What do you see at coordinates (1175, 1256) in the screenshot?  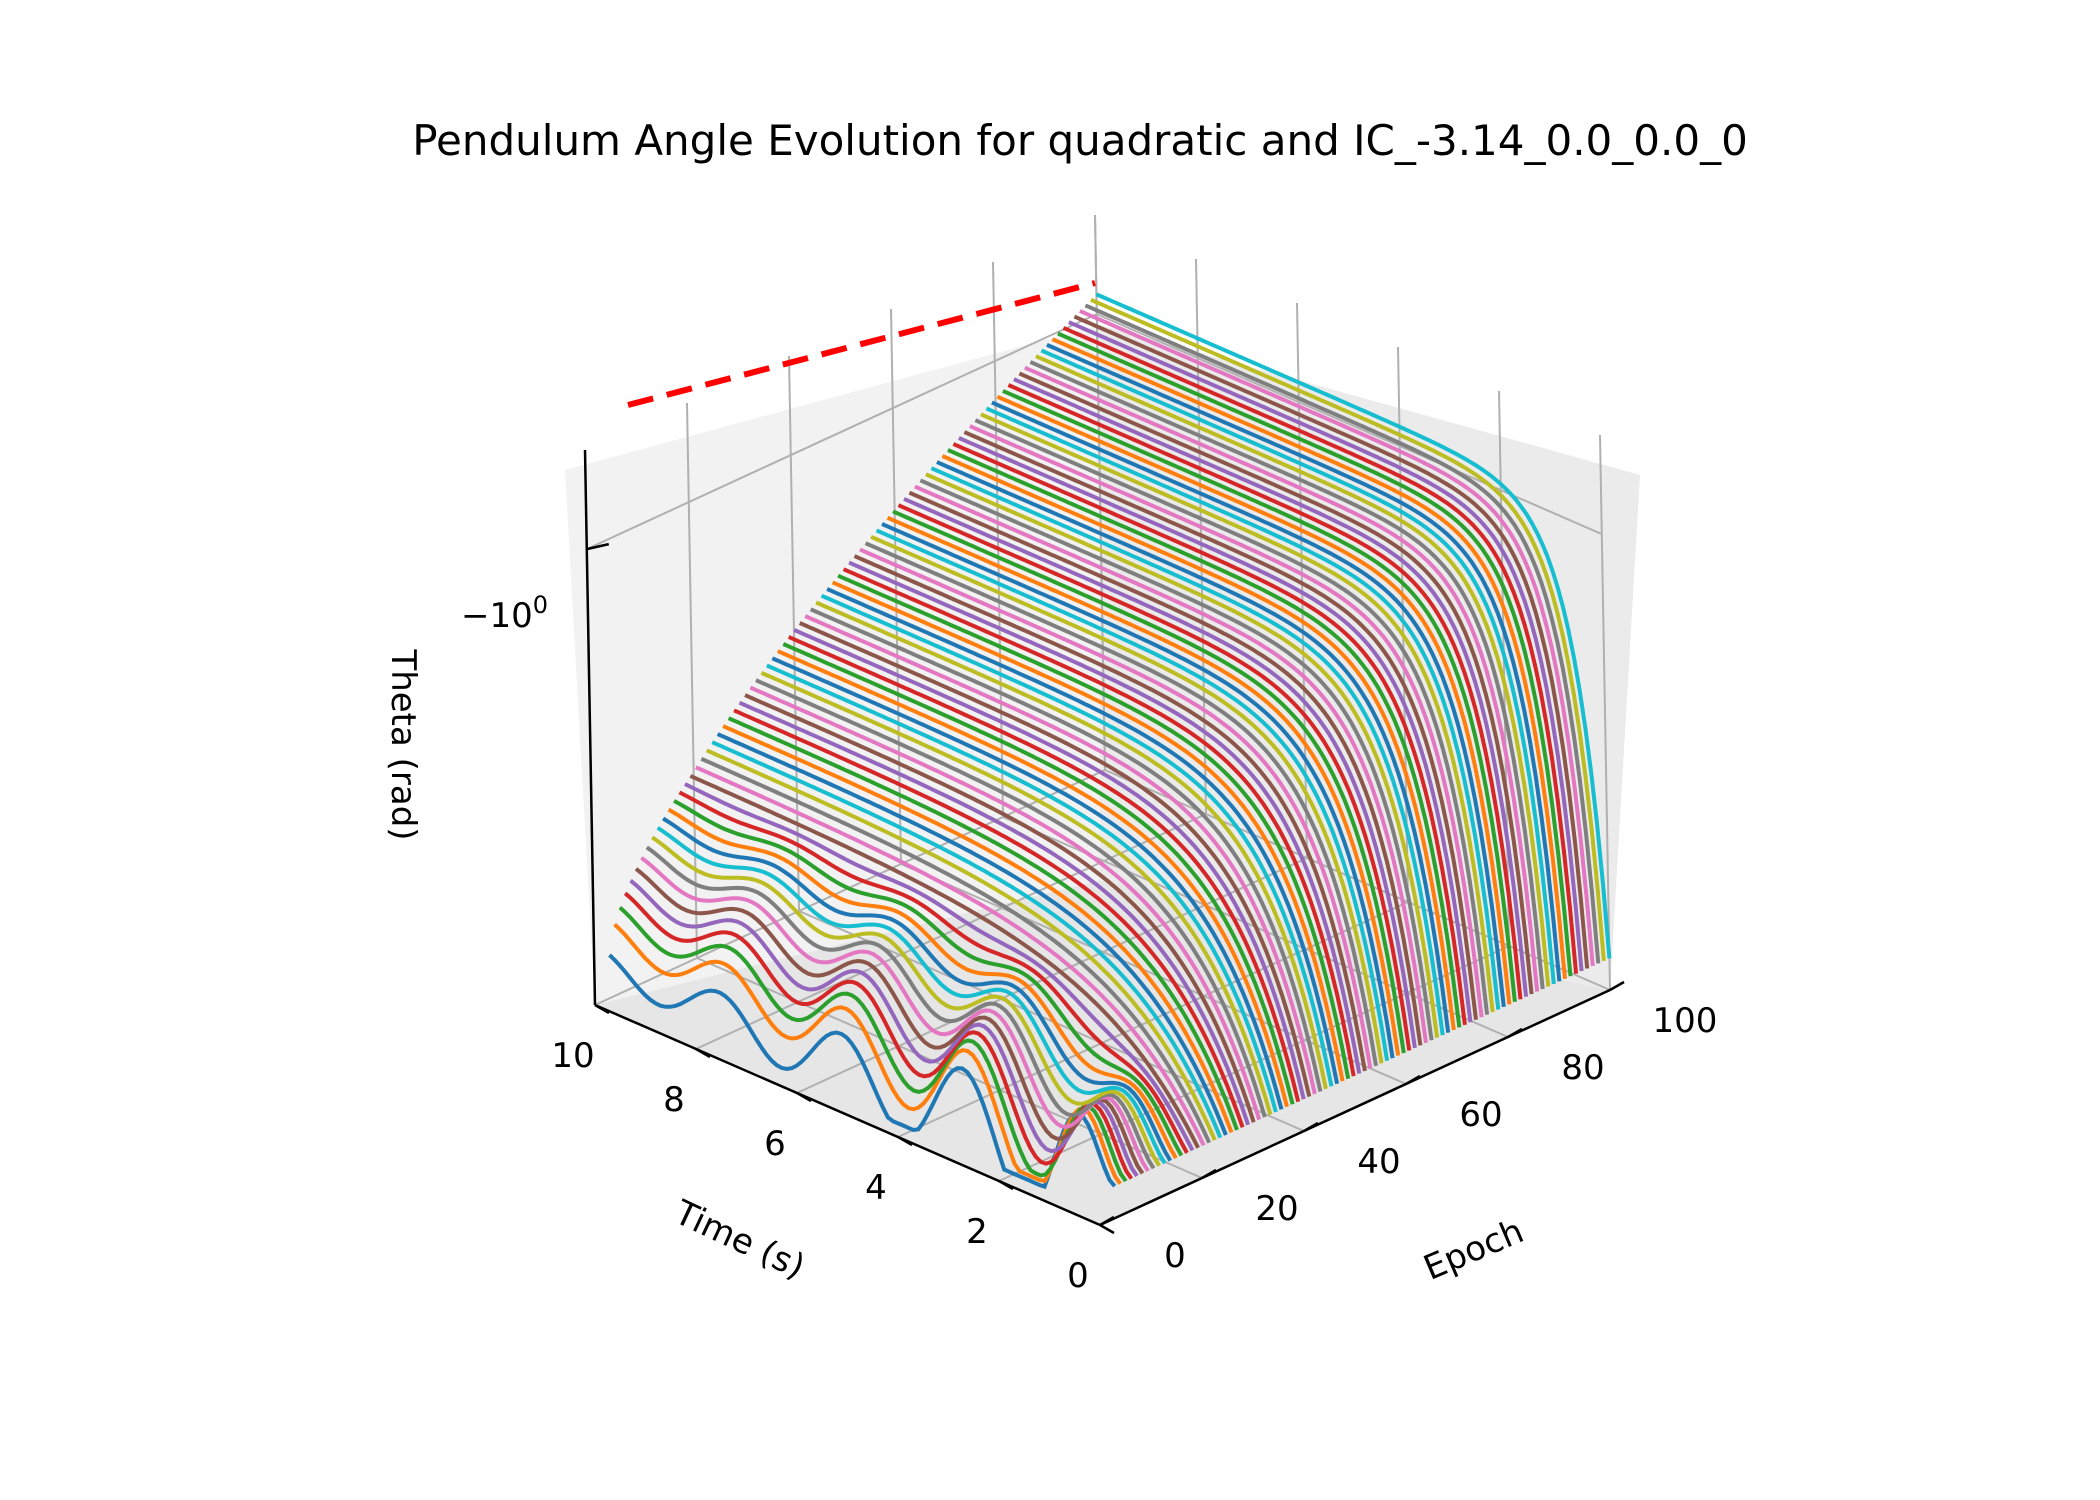 I see `y-tick-label: 0` at bounding box center [1175, 1256].